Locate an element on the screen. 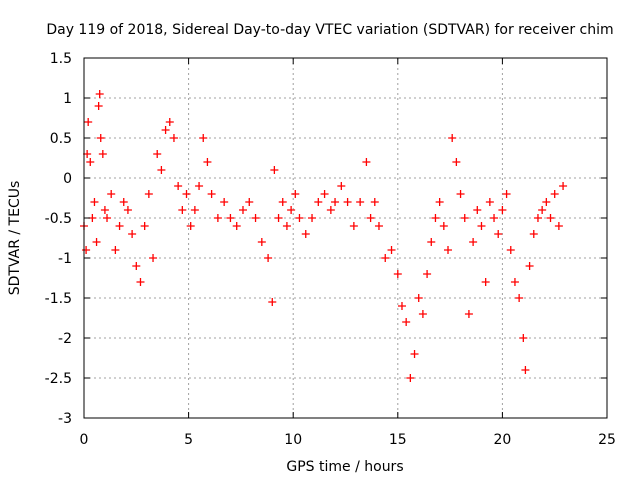 This screenshot has width=640, height=480. y-tick-label: -2 is located at coordinates (65, 339).